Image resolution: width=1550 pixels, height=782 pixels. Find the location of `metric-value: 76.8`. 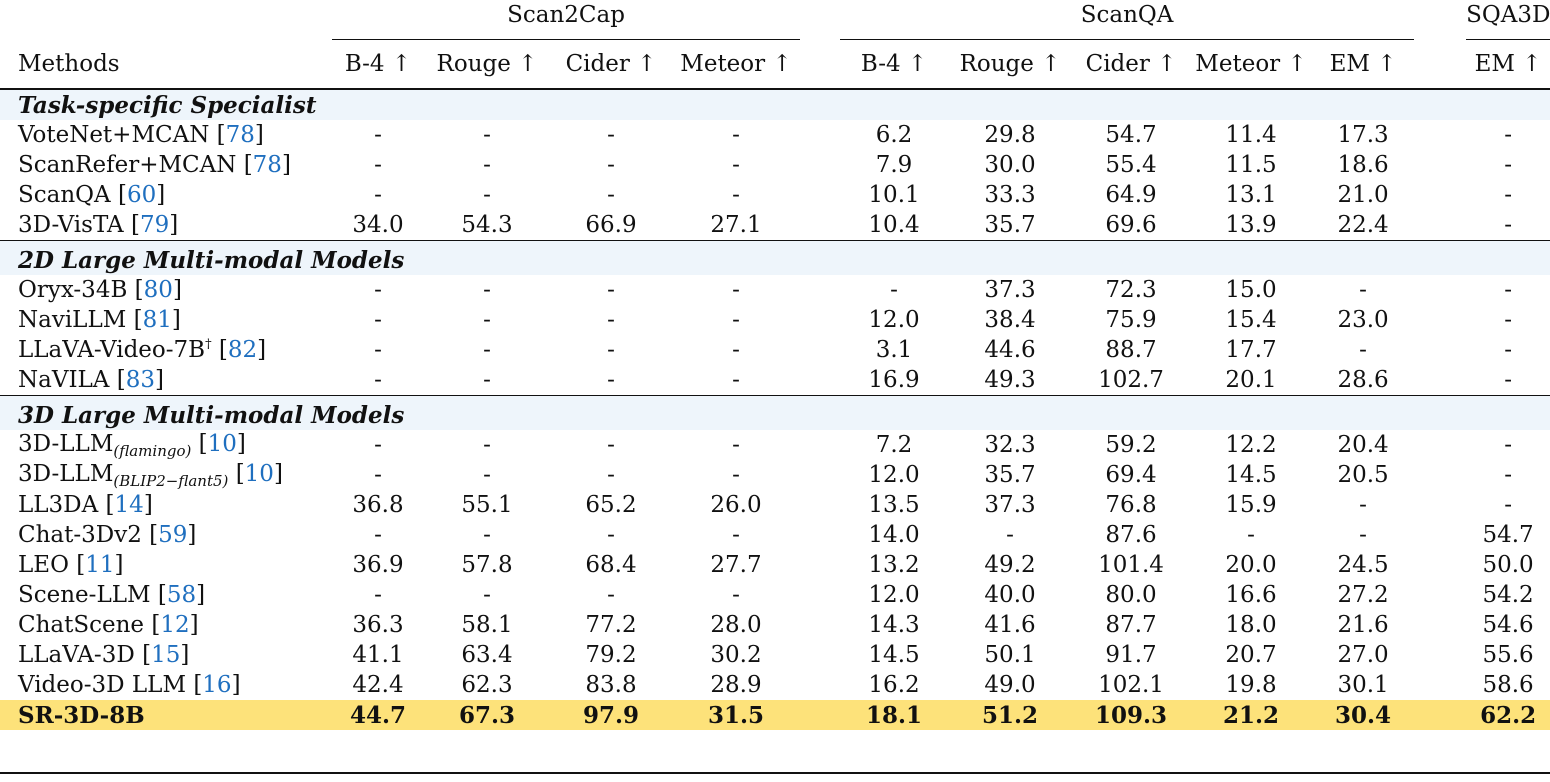

metric-value: 76.8 is located at coordinates (1131, 505).